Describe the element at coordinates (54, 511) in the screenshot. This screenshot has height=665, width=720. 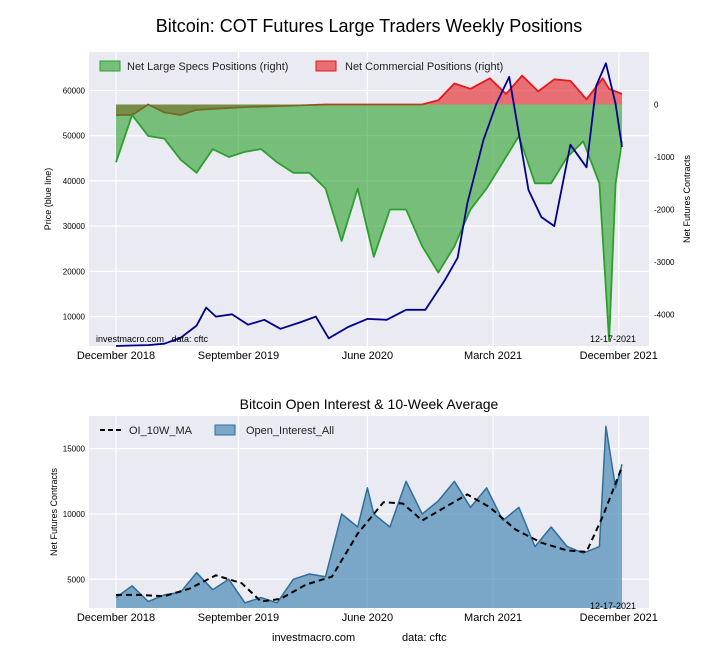
I see `bottom-y-label: Net Futures Contracts` at that location.